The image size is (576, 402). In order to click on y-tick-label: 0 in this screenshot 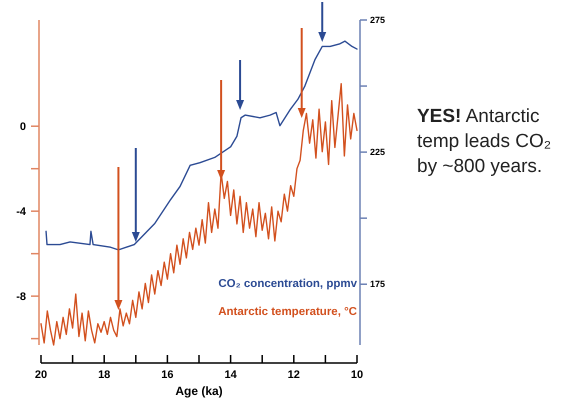, I will do `click(23, 127)`.